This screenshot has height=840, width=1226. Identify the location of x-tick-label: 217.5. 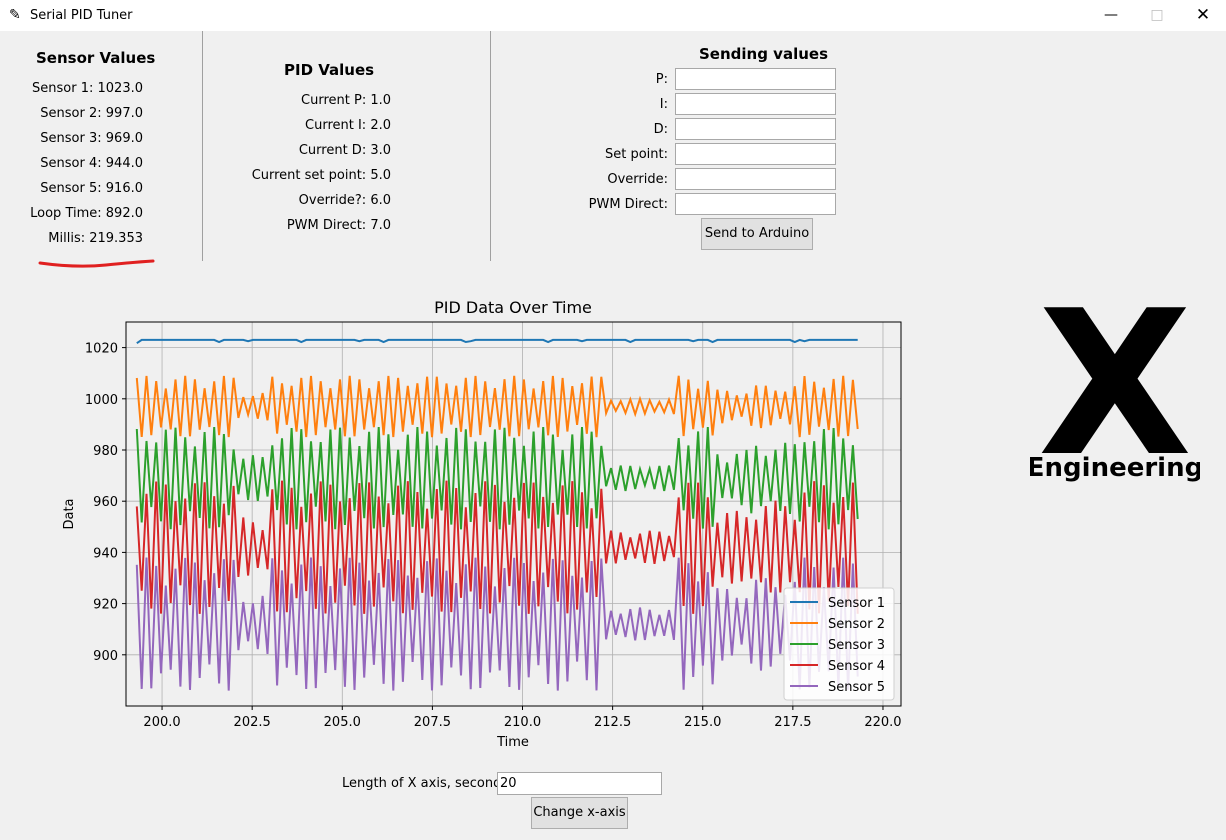
(792, 722).